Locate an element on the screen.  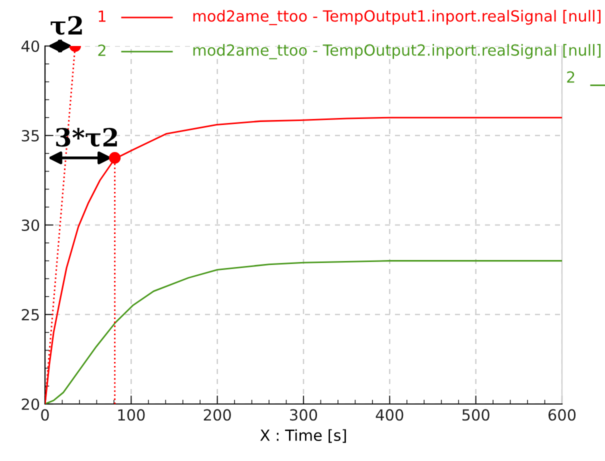
legend-label: mod2ame_ttoo - TempOutput1.inport.realSignal [null] is located at coordinates (396, 18).